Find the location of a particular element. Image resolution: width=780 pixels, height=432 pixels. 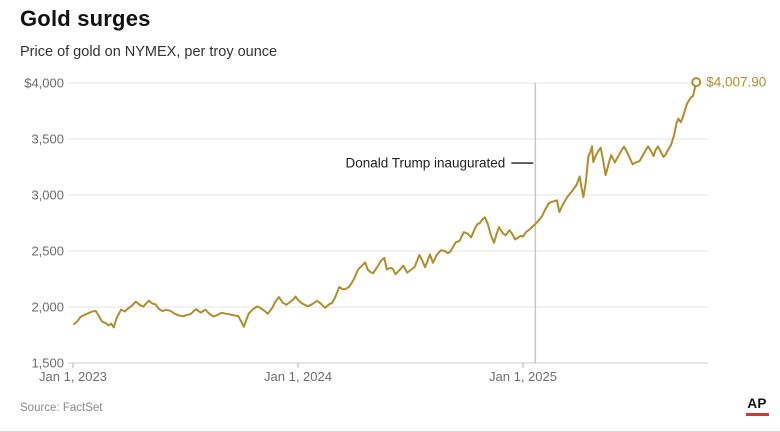

y-axis-label: 1,500 is located at coordinates (47, 363).